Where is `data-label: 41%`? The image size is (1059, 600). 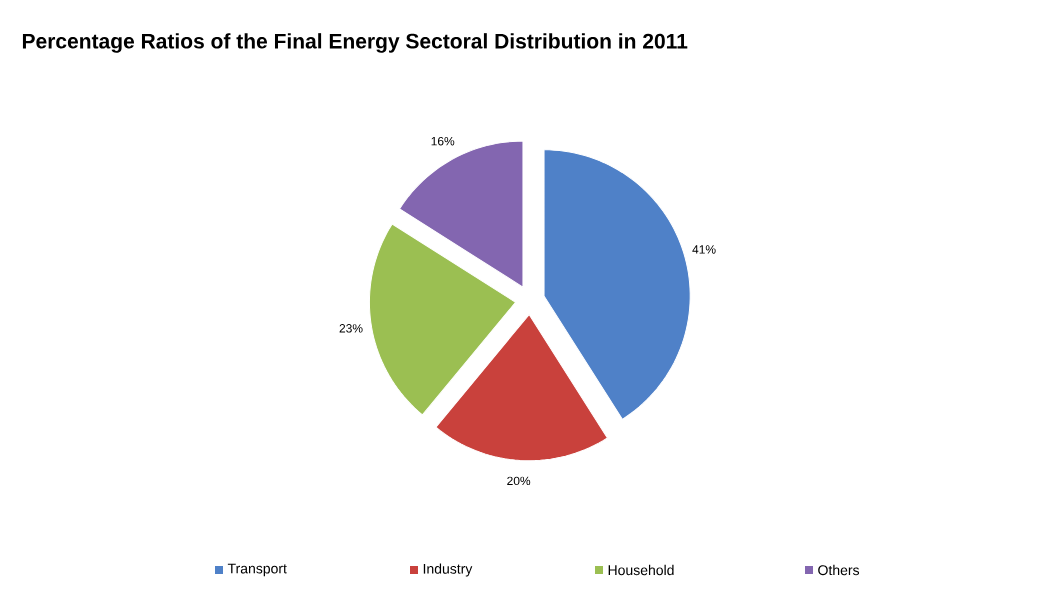
data-label: 41% is located at coordinates (704, 249).